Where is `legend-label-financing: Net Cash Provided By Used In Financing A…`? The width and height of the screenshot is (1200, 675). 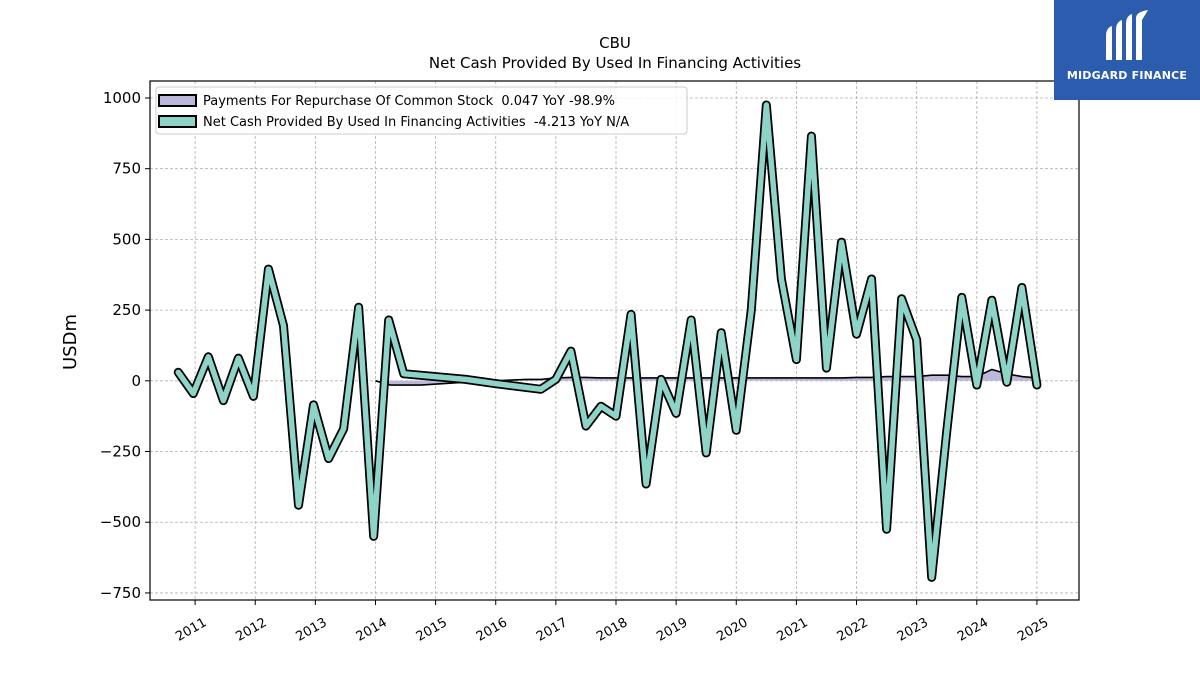 legend-label-financing: Net Cash Provided By Used In Financing A… is located at coordinates (416, 122).